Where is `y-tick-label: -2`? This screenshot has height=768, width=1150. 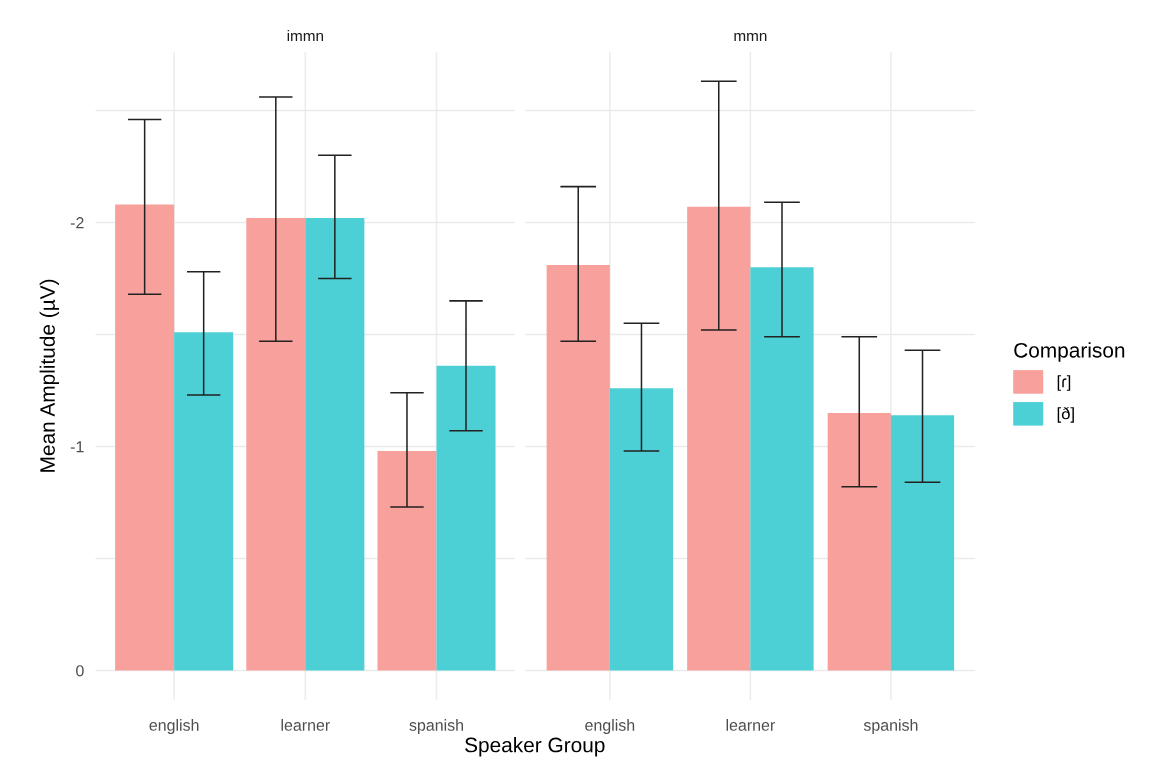 y-tick-label: -2 is located at coordinates (77, 223).